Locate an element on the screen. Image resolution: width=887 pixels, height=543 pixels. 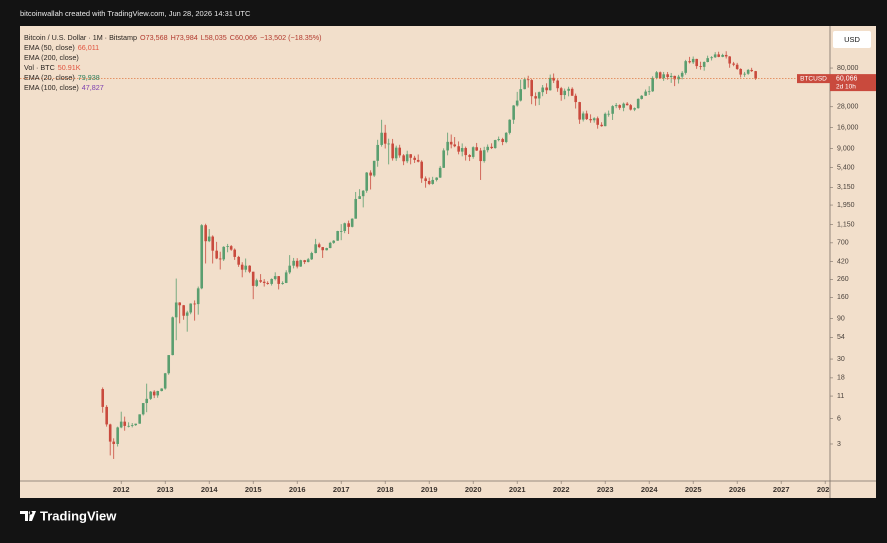
y-tick-label: 420 is located at coordinates (843, 262).